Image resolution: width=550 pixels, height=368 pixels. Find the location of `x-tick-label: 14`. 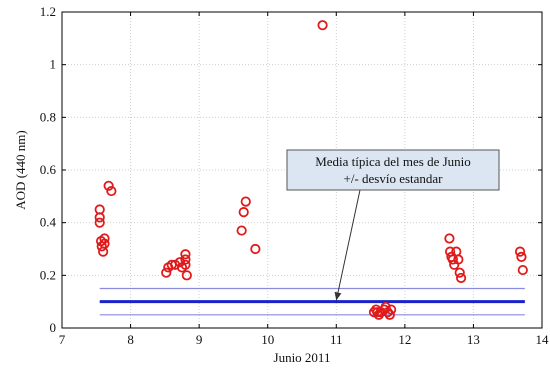

x-tick-label: 14 is located at coordinates (543, 339).